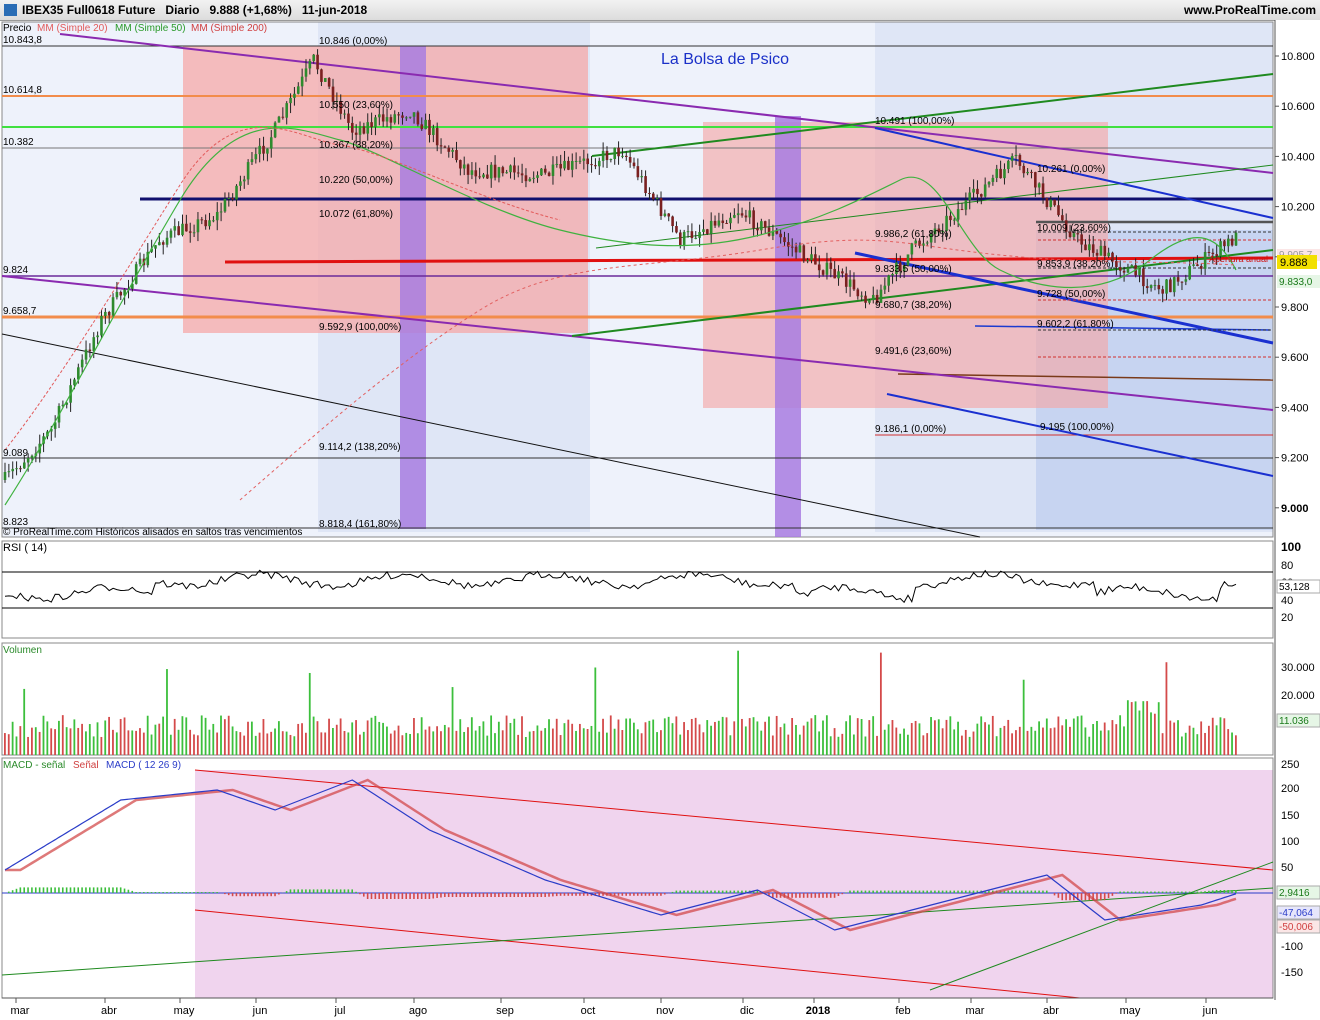 The height and width of the screenshot is (1020, 1320). What do you see at coordinates (1085, 377) in the screenshot?
I see `brown-support-line` at bounding box center [1085, 377].